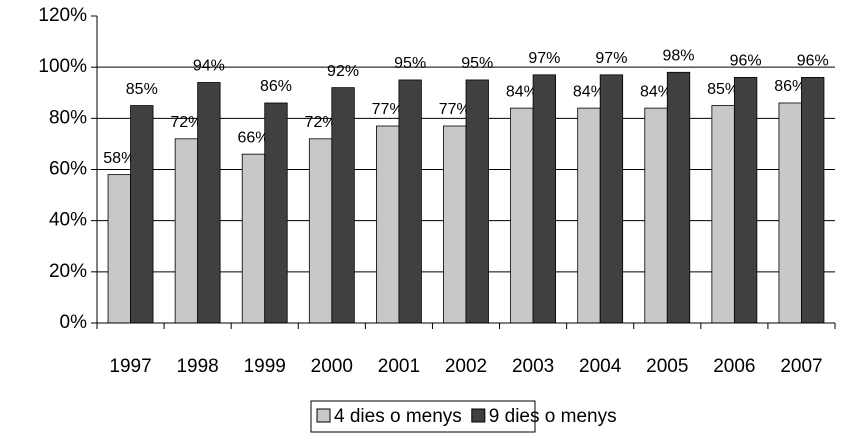  I want to click on x-tick-label: 1997, so click(130, 366).